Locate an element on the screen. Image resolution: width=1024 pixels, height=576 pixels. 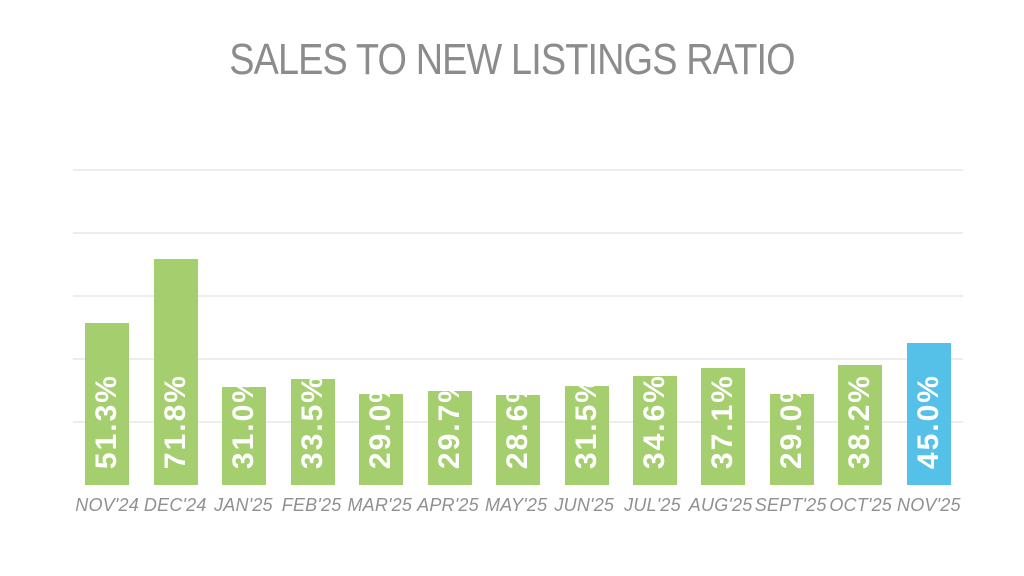
bar-slot: 28.6% is located at coordinates (518, 327).